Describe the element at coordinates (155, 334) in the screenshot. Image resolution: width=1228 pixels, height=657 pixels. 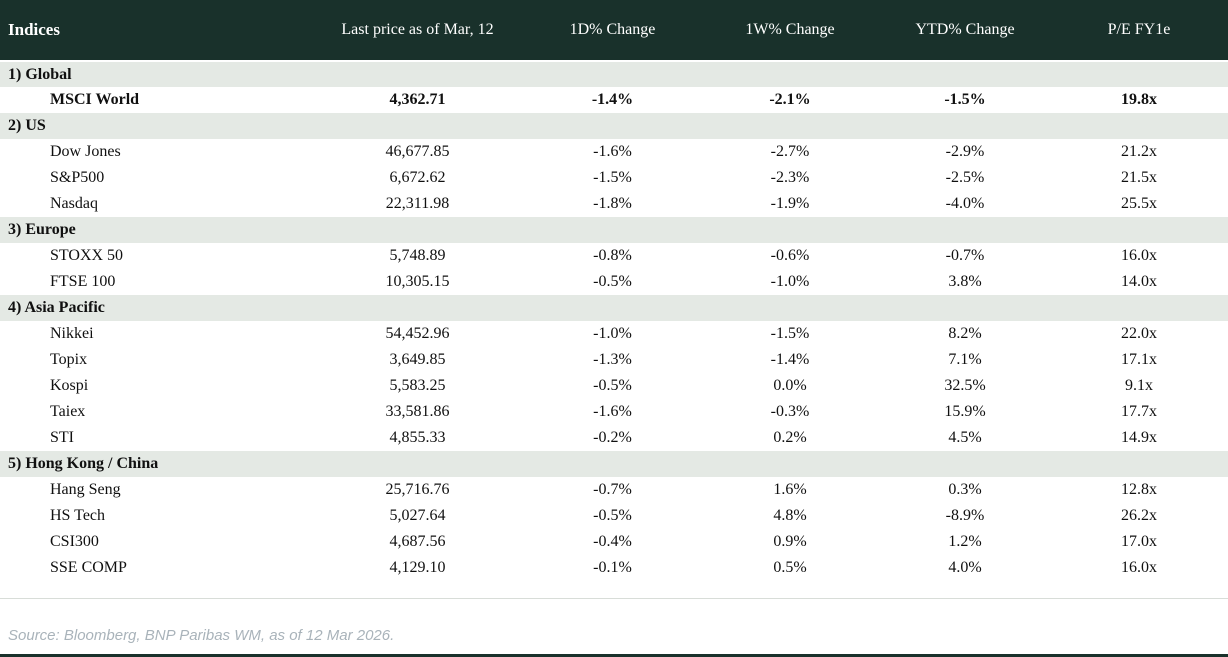
I see `index-name-cell: Nikkei` at that location.